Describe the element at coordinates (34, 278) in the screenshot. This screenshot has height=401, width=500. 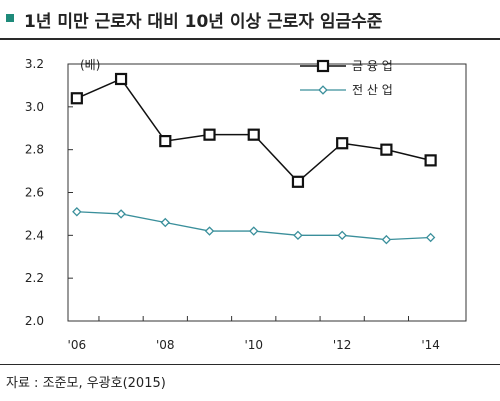
I see `y-tick-label: 2.2` at that location.